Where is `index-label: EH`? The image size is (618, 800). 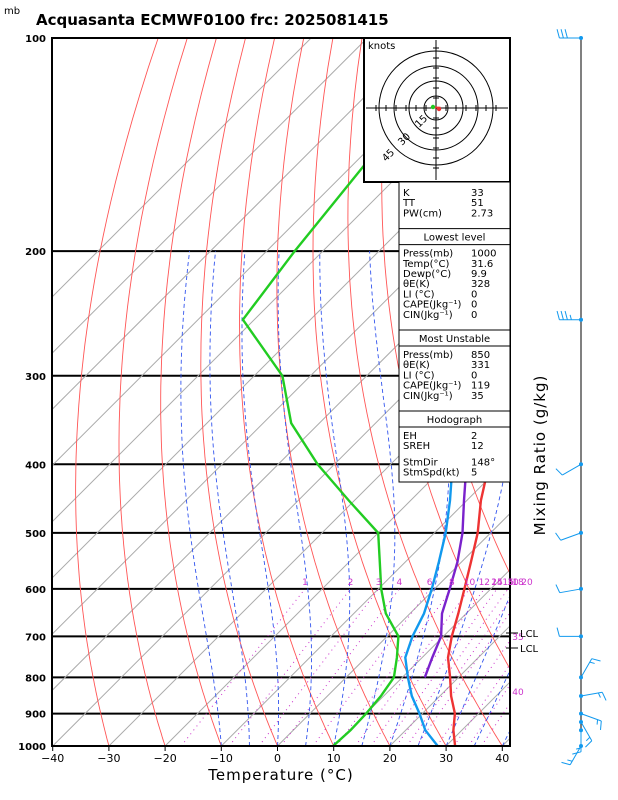
index-label: EH is located at coordinates (410, 436).